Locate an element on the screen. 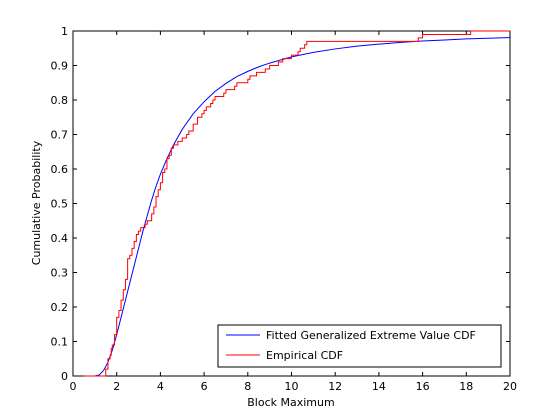  y-tick-label: 0.7 is located at coordinates (60, 135).